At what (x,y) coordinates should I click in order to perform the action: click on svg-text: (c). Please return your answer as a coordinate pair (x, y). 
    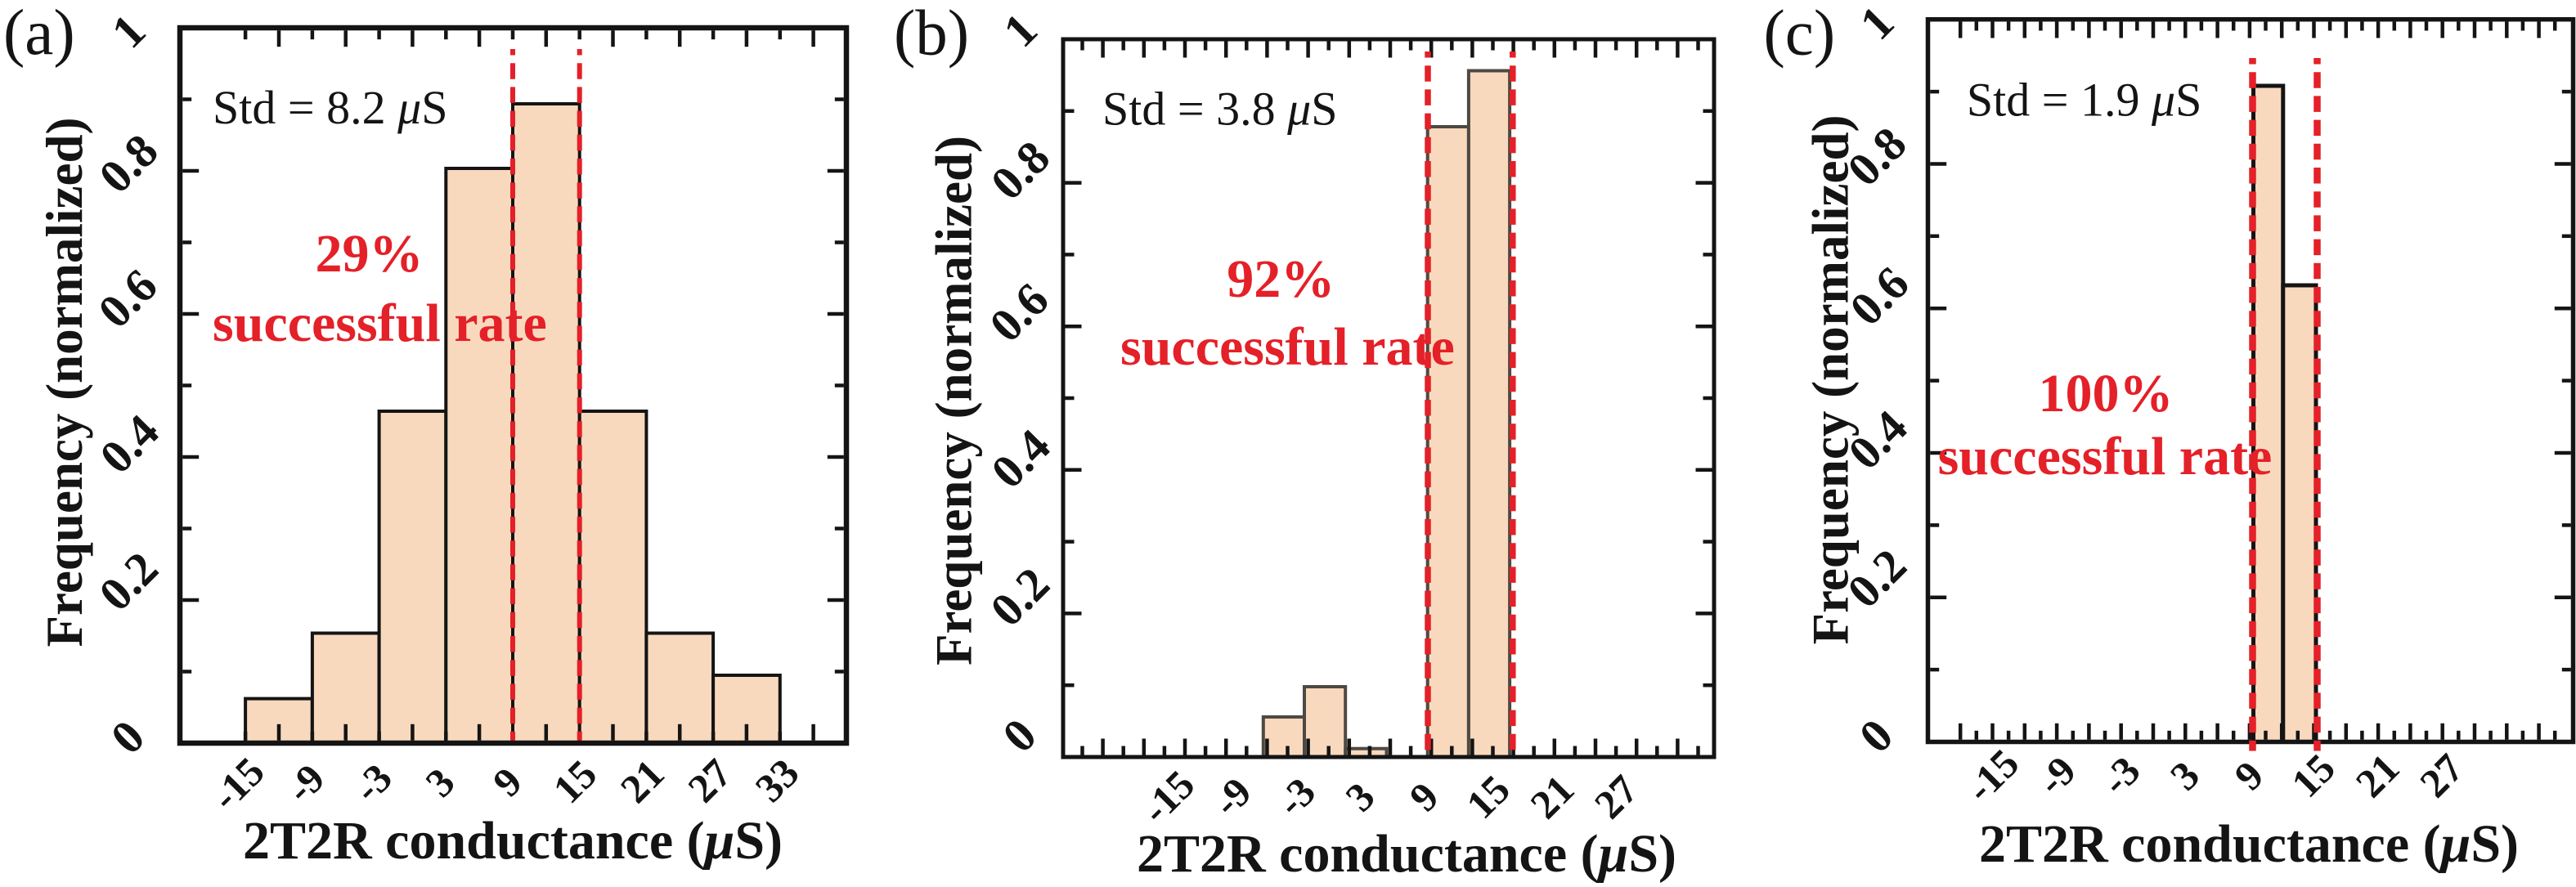
    Looking at the image, I should click on (1800, 34).